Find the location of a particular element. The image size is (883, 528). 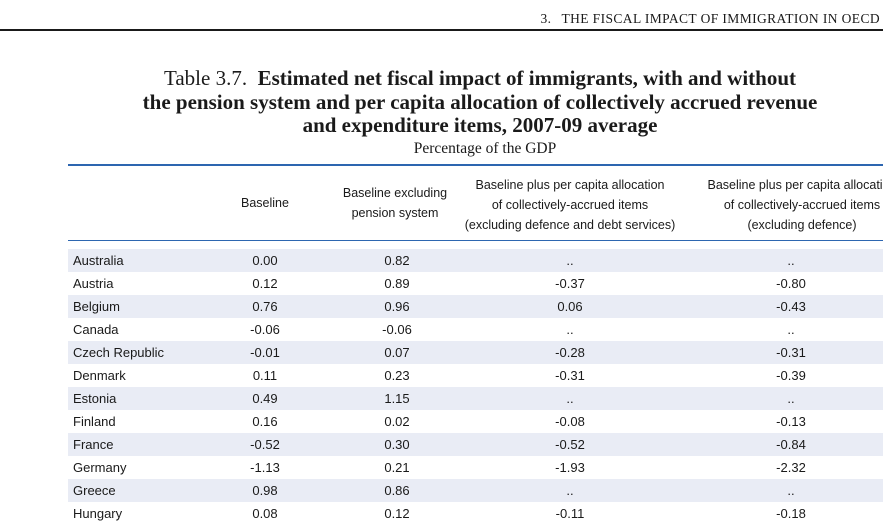

table-row: Australia 0.00 0.82 .. .. is located at coordinates (475, 260).